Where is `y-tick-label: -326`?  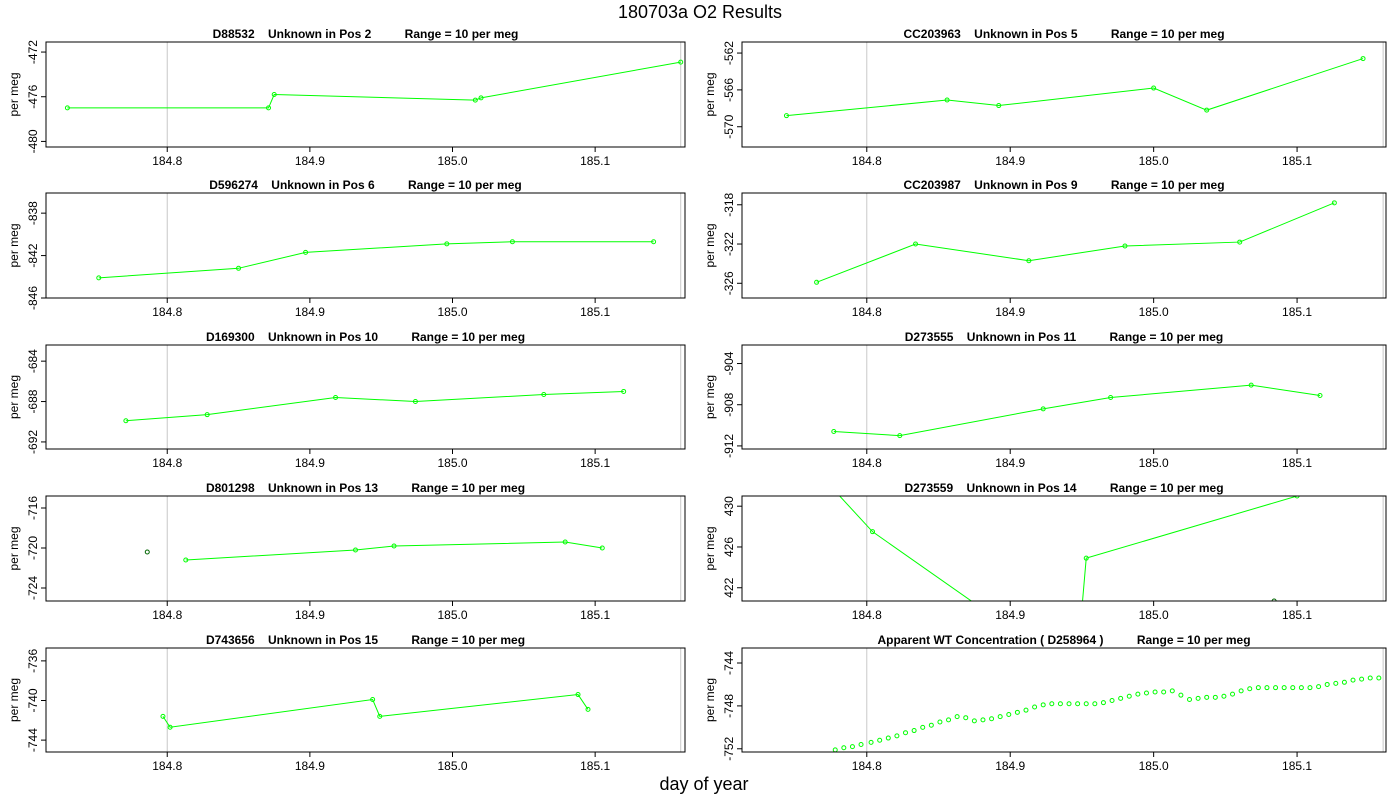 y-tick-label: -326 is located at coordinates (729, 283).